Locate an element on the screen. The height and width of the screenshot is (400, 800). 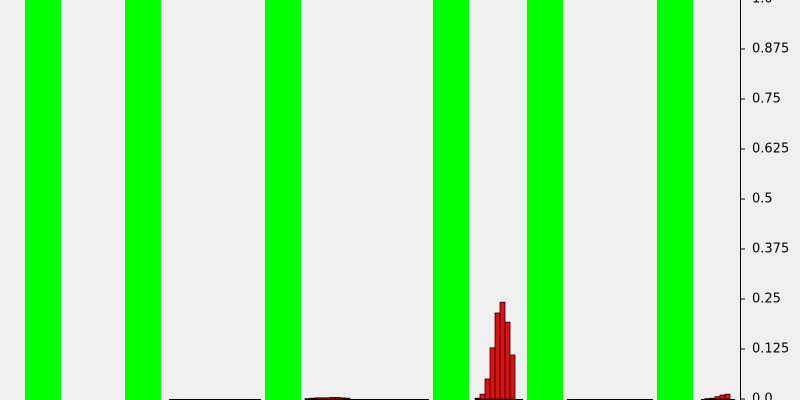
y-tick-label-4: 0.375 is located at coordinates (770, 249).